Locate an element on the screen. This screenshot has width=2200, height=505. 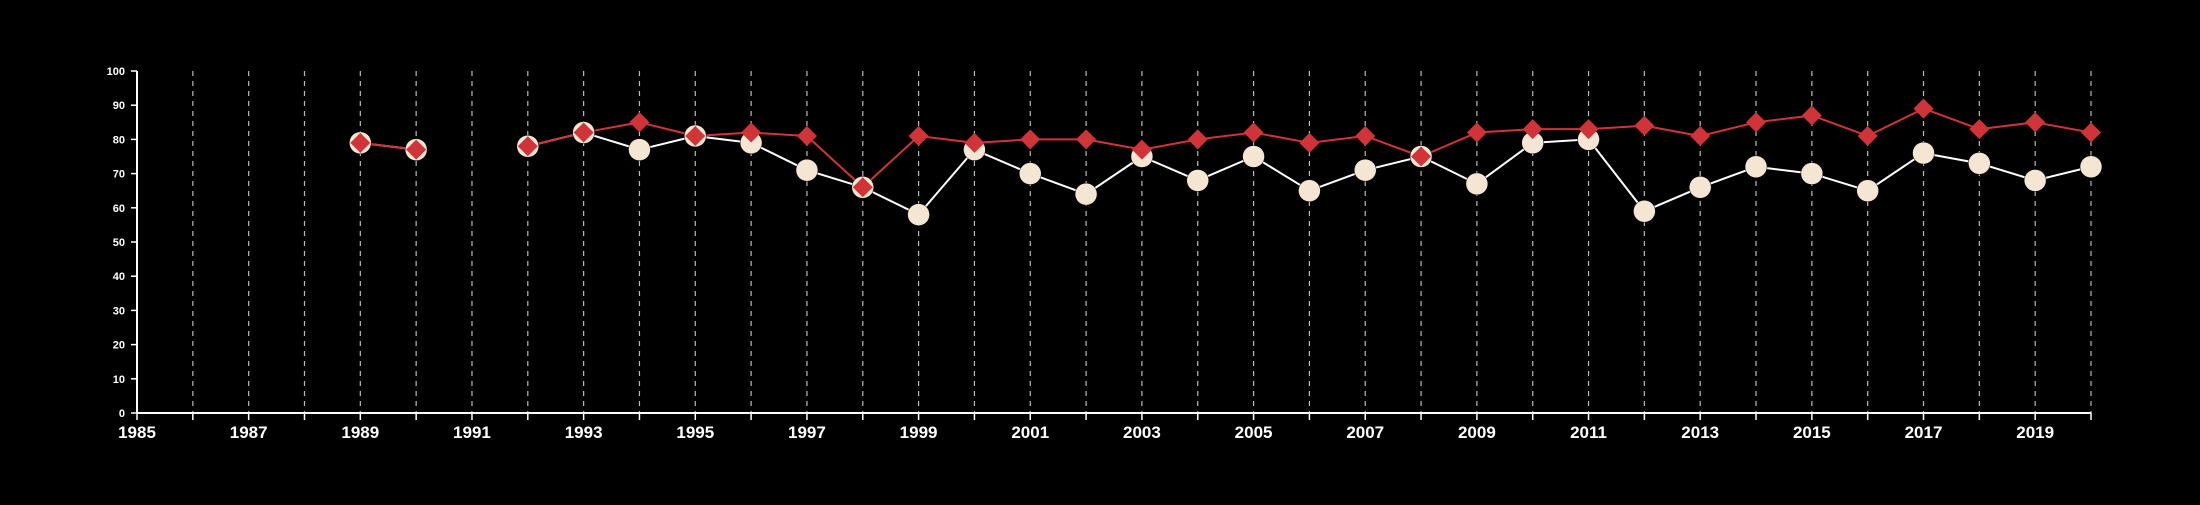
x-tick-label: 1989 is located at coordinates (360, 432).